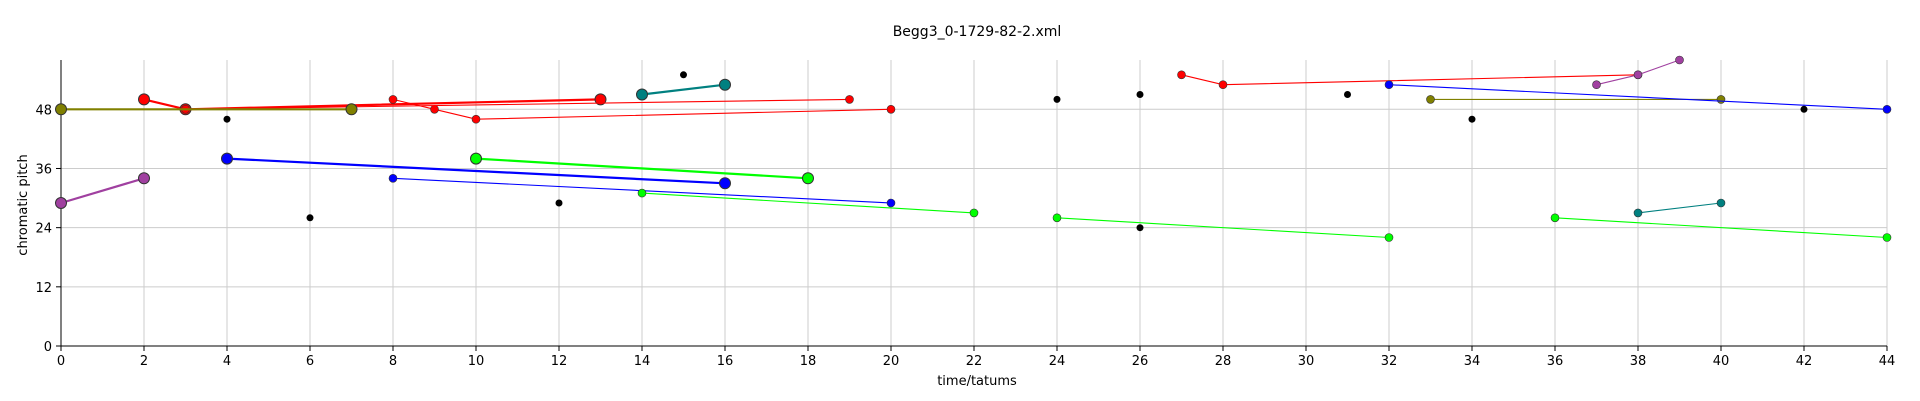 The height and width of the screenshot is (401, 1920). I want to click on x-tick-label: 6, so click(310, 361).